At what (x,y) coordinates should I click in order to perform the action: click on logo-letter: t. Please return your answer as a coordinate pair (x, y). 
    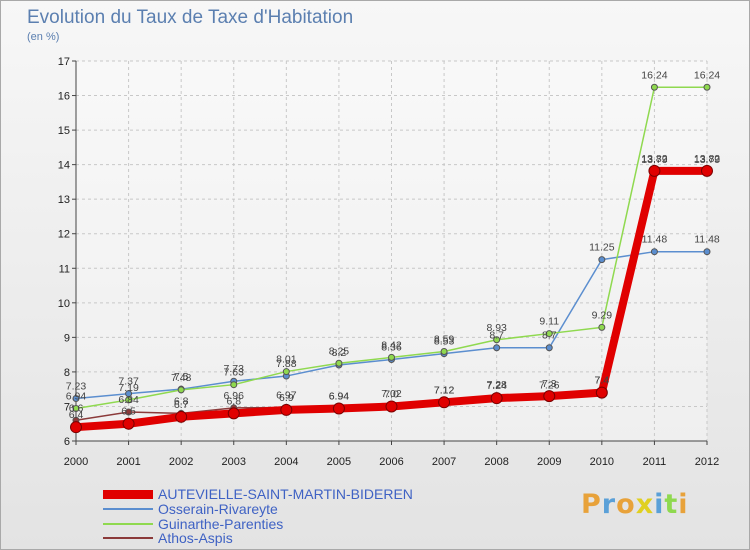
    Looking at the image, I should click on (671, 504).